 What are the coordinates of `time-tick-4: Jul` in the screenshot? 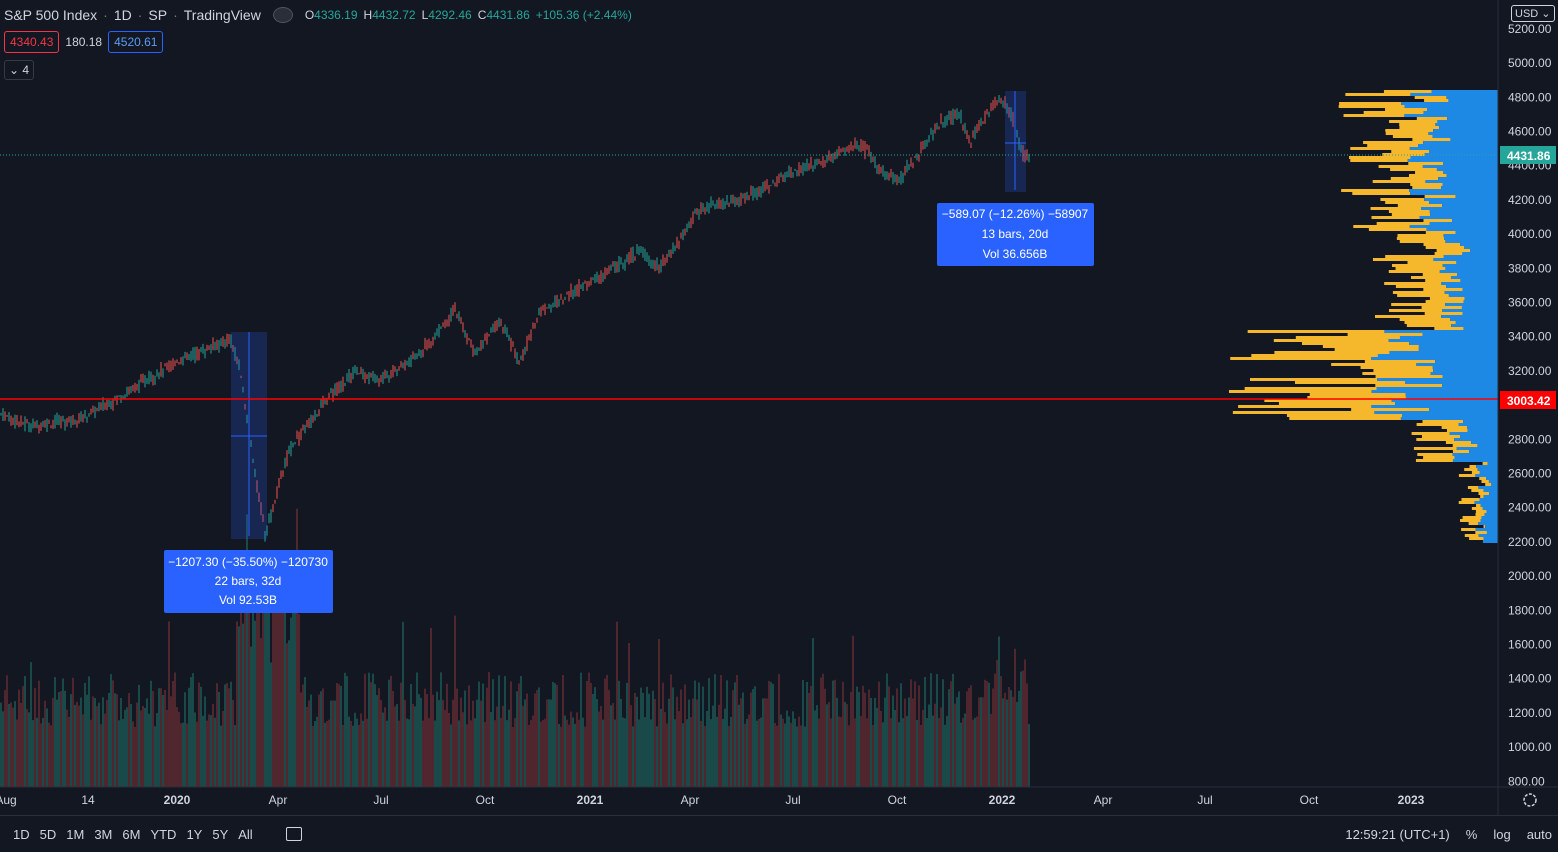 It's located at (380, 800).